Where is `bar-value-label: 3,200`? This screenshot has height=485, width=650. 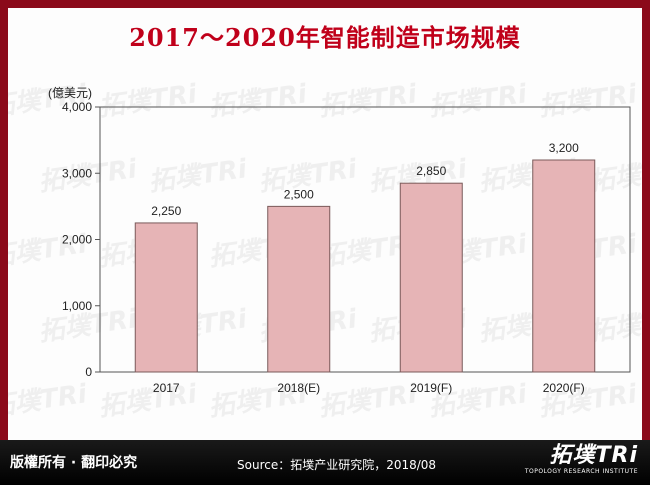
bar-value-label: 3,200 is located at coordinates (564, 148).